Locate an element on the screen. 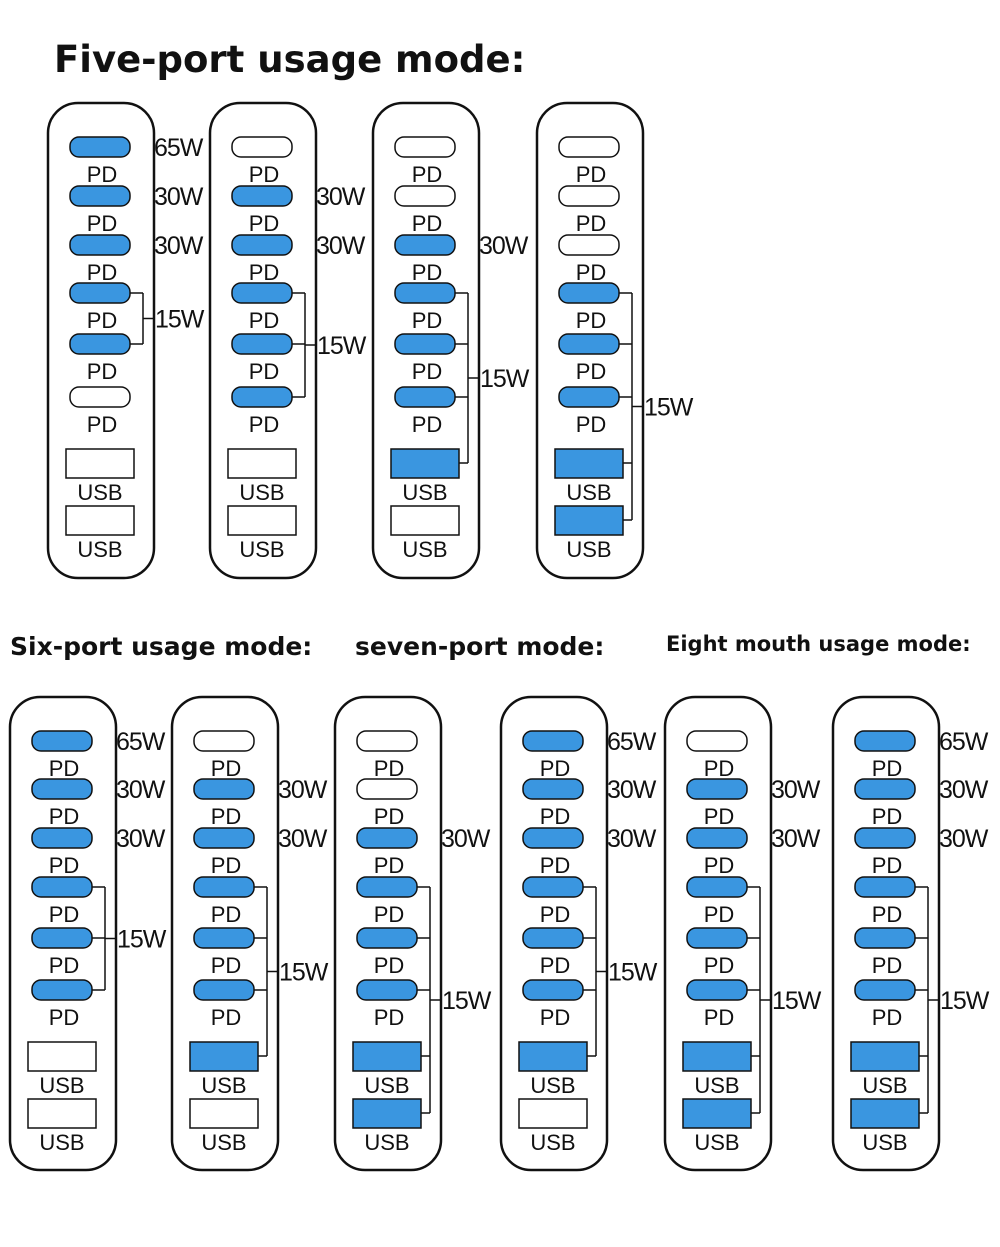 This screenshot has height=1247, width=1000. device-9: PD PD PD PD PD PD USB USB 30W 30W 15W is located at coordinates (743, 933).